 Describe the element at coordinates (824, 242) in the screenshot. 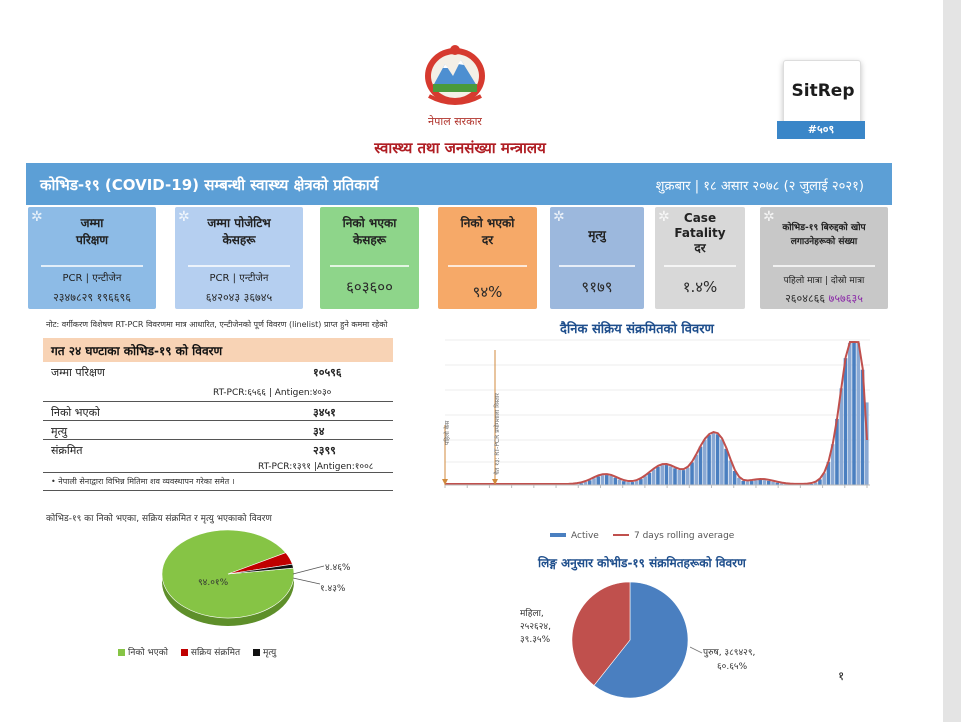

I see `card-vaccine-title2: लगाउनेहरूको संख्या` at that location.